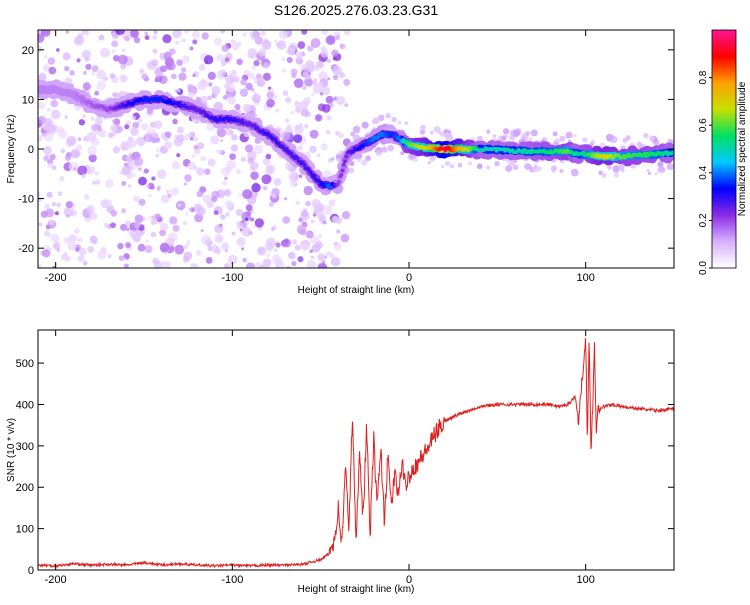  Describe the element at coordinates (28, 100) in the screenshot. I see `spectrogram-y-tick-label: 10` at that location.